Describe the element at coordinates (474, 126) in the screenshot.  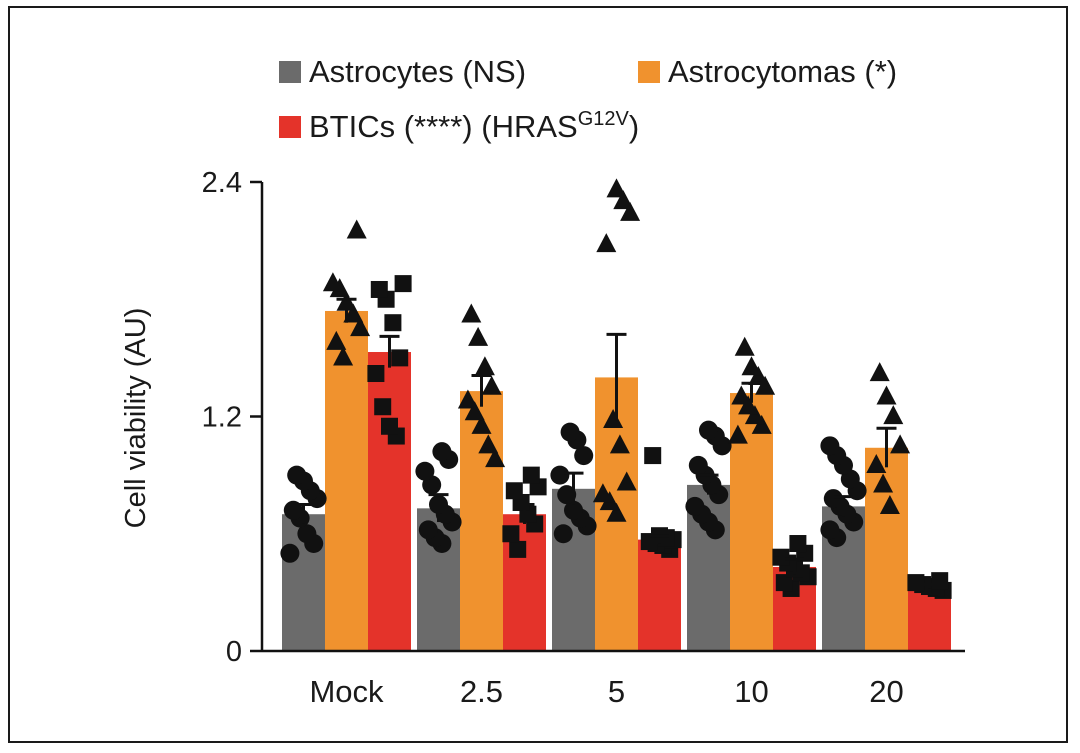
I see `legend-label-2: BTICs (****) (HRASG12V)` at that location.